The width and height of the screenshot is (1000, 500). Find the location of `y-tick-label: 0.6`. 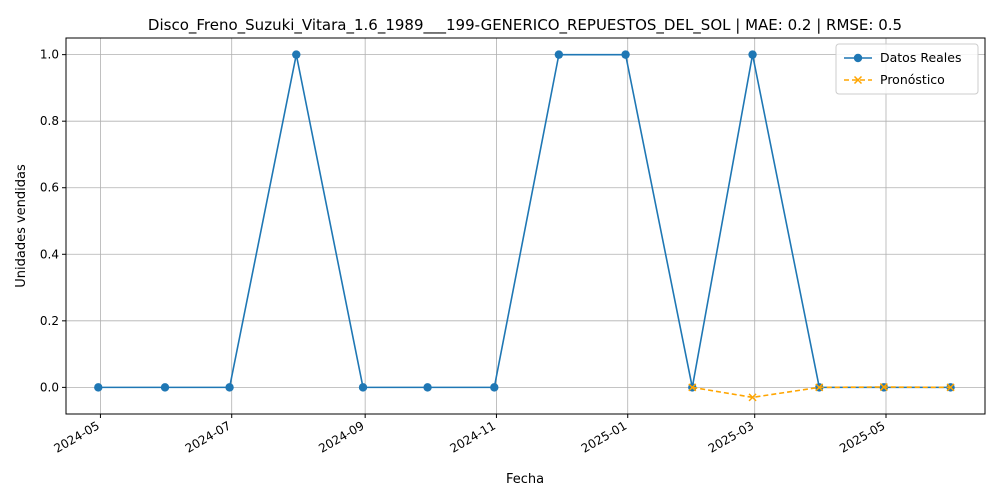

y-tick-label: 0.6 is located at coordinates (49, 188).